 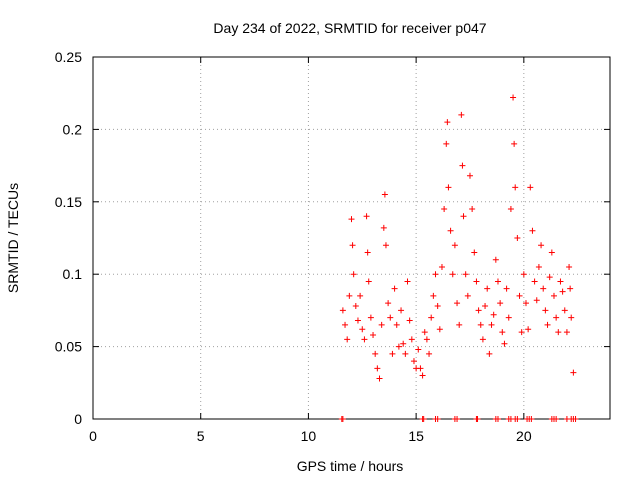 What do you see at coordinates (73, 129) in the screenshot?
I see `y-tick-label: 0.2` at bounding box center [73, 129].